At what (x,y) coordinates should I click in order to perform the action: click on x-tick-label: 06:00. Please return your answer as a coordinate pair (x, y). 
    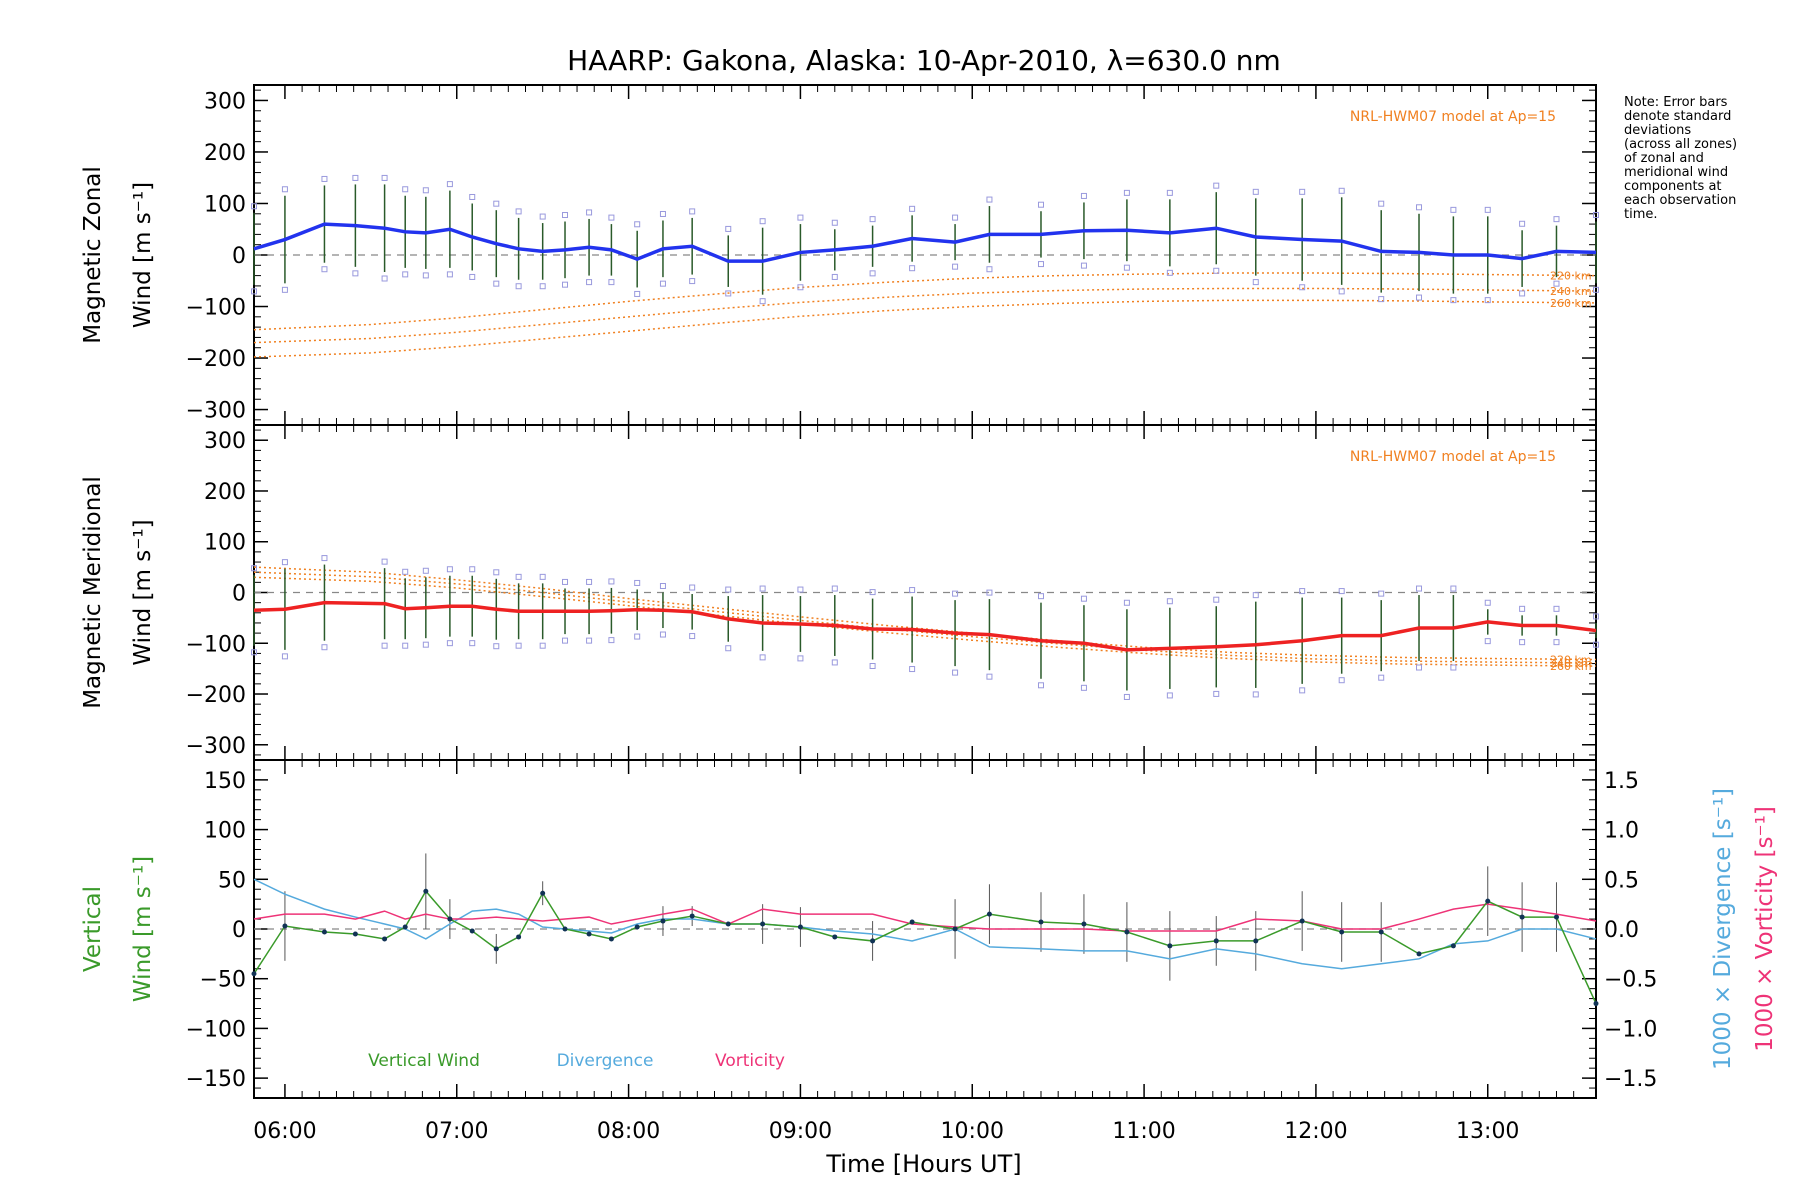
    Looking at the image, I should click on (284, 1131).